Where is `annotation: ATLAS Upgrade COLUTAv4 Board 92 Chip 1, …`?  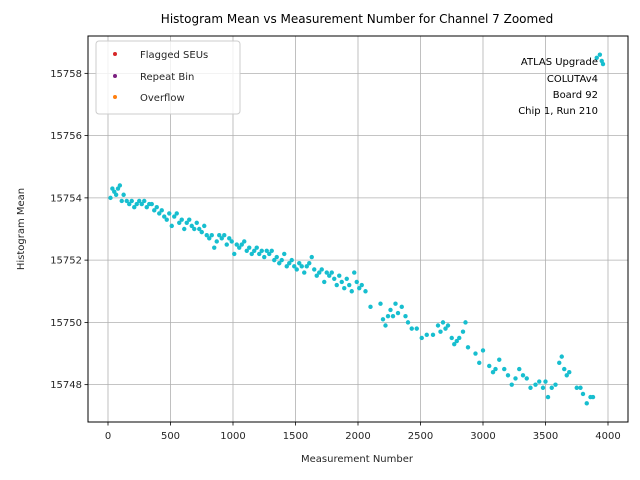 annotation: ATLAS Upgrade COLUTAv4 Board 92 Chip 1, … is located at coordinates (558, 87).